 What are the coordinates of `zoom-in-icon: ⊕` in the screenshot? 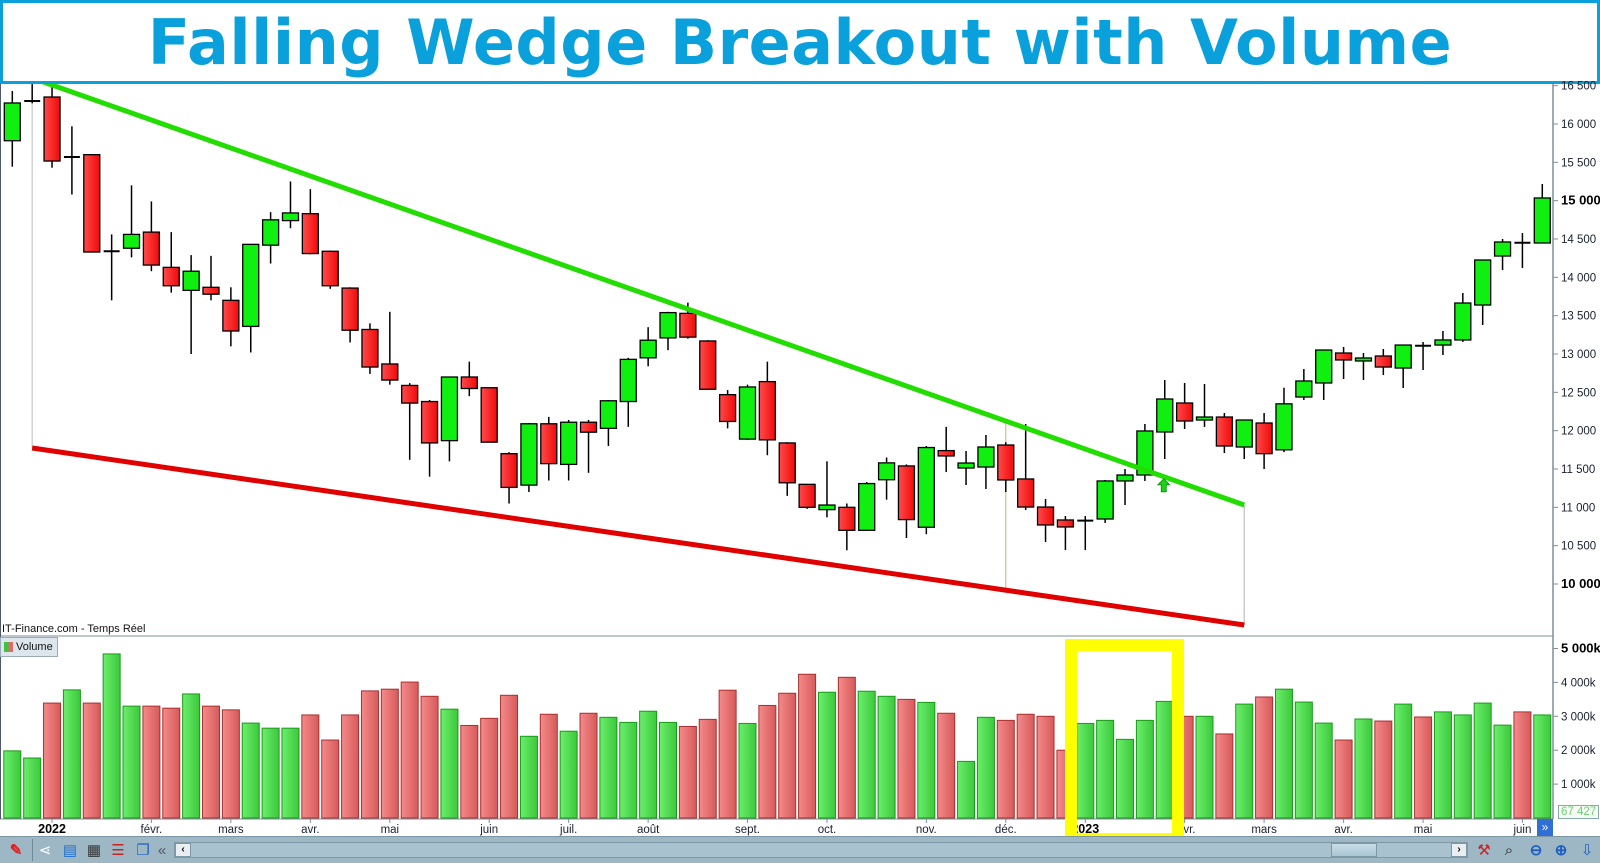 It's located at (1561, 850).